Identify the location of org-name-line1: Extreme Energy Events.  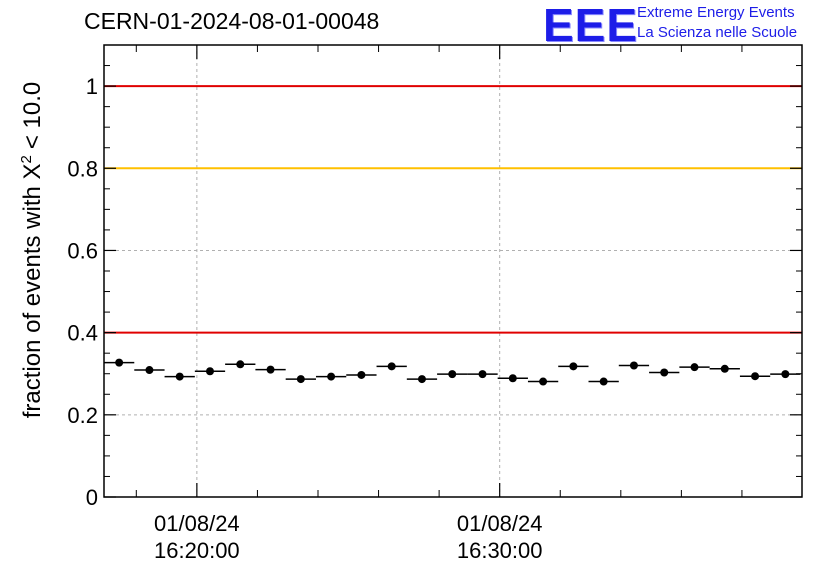
(716, 12).